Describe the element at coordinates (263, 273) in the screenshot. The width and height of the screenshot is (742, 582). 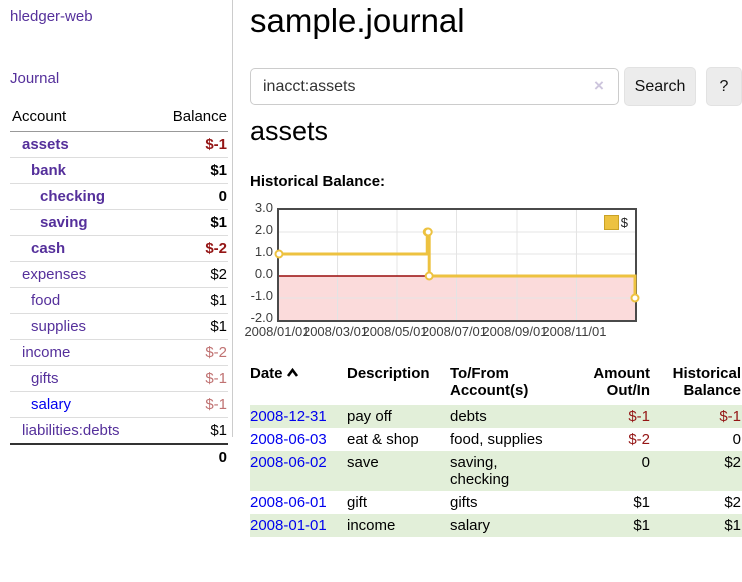
I see `y-axis-tick-label: 0.0` at that location.